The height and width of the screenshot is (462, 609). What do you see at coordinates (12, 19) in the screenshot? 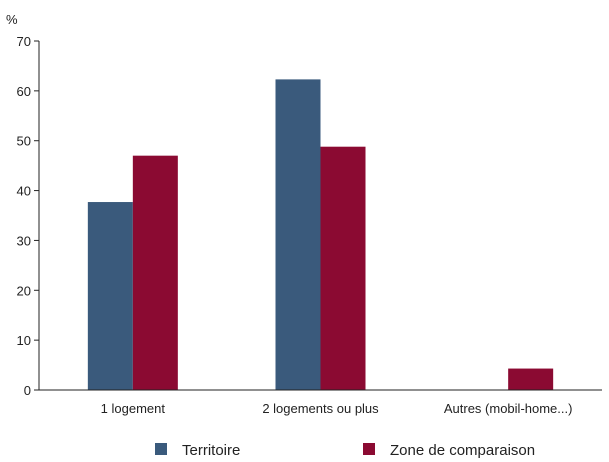
I see `y-axis-unit-label: %` at bounding box center [12, 19].